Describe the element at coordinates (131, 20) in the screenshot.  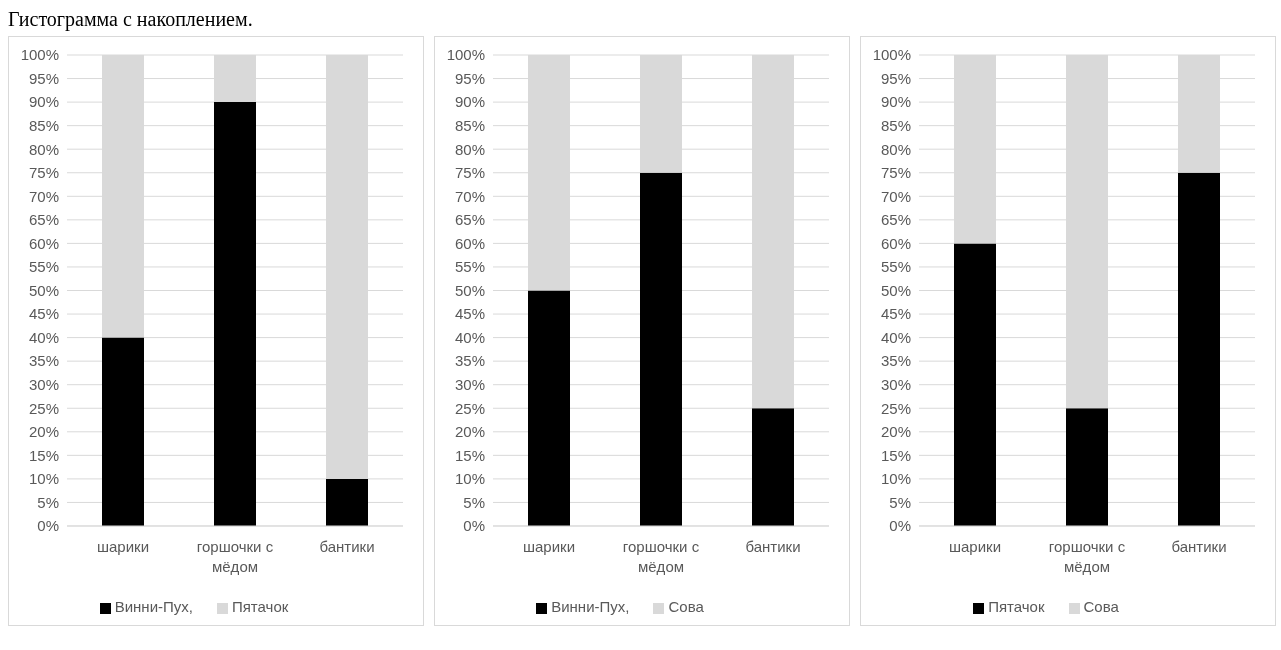
I see `chart-title: Гистограмма с накоплением.` at that location.